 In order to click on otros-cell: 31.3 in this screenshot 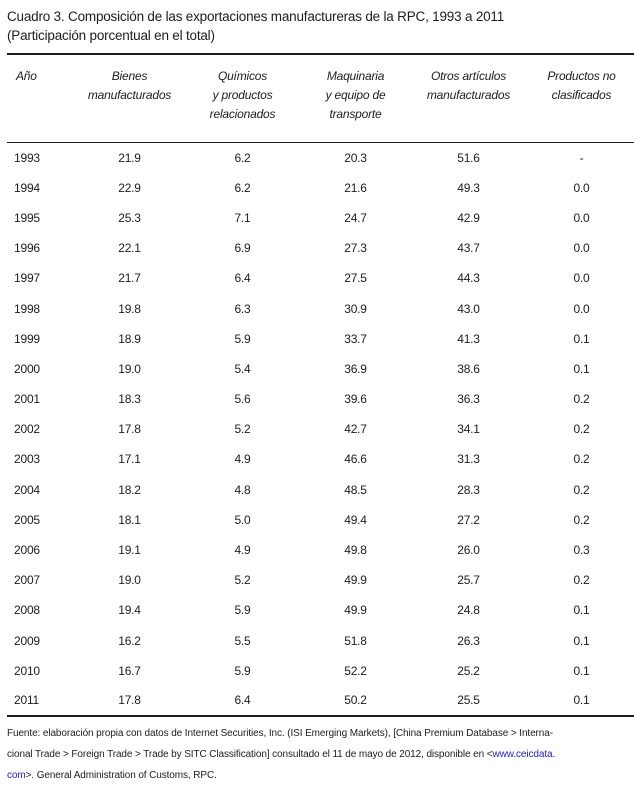, I will do `click(468, 459)`.